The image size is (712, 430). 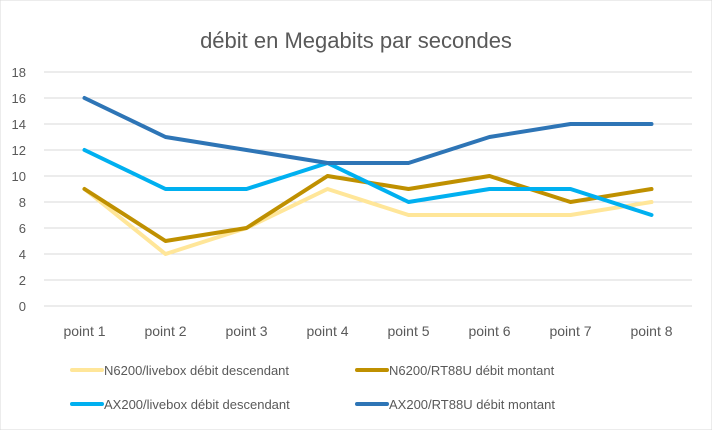 I want to click on y-tick-label: 4, so click(x=22, y=254).